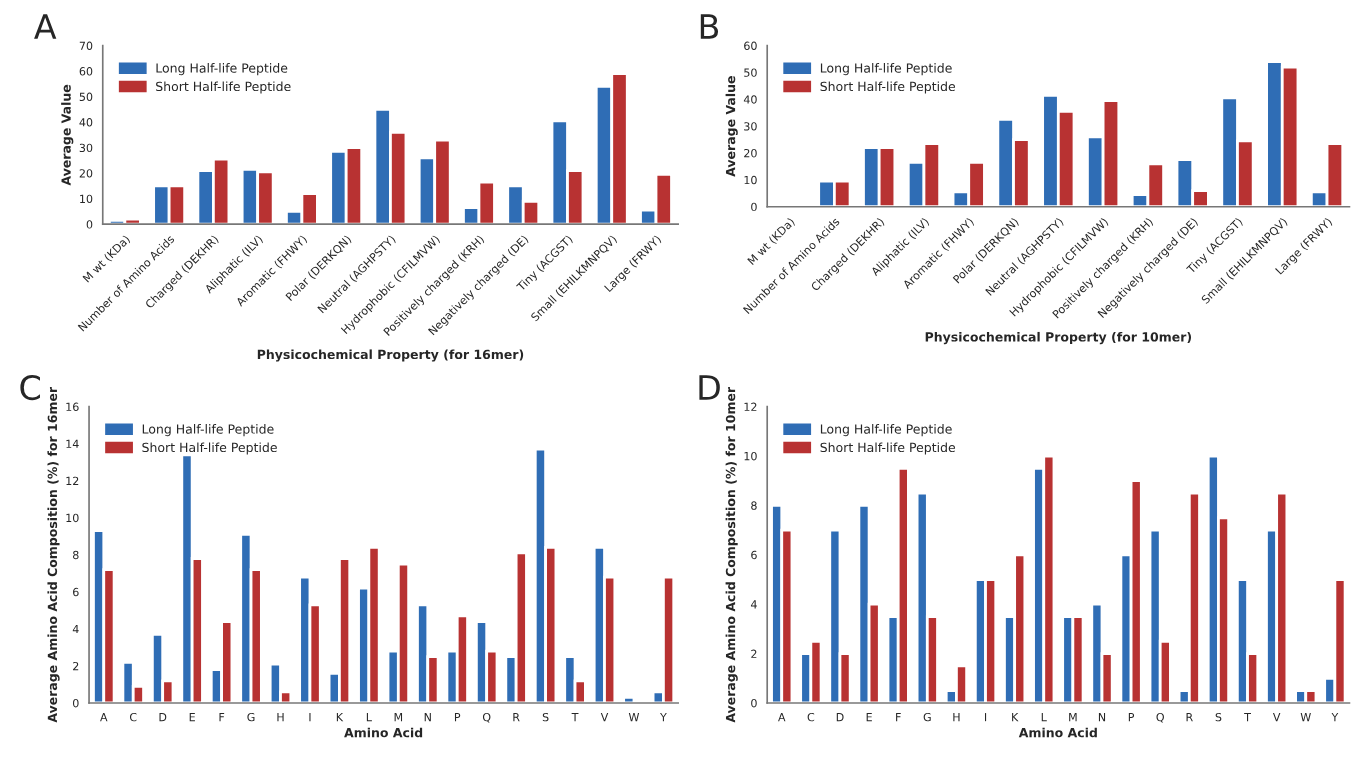  I want to click on chart-title: A, so click(45, 26).